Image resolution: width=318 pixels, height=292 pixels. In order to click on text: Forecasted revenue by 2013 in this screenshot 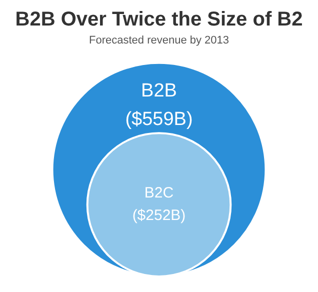, I will do `click(159, 40)`.